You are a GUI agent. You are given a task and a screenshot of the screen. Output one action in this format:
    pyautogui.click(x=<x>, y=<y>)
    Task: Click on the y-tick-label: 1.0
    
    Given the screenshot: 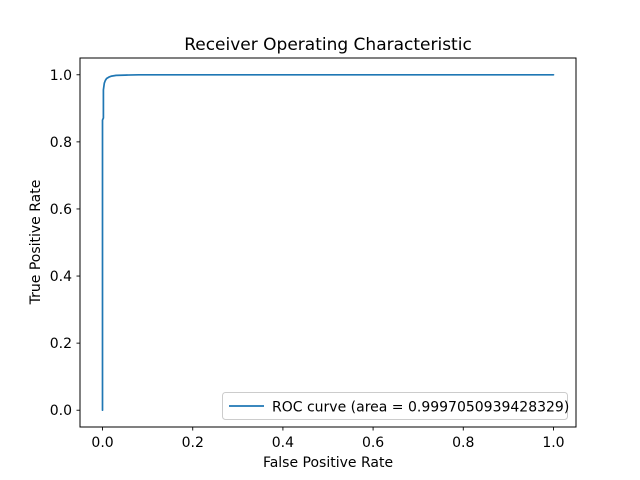 What is the action you would take?
    pyautogui.click(x=61, y=76)
    